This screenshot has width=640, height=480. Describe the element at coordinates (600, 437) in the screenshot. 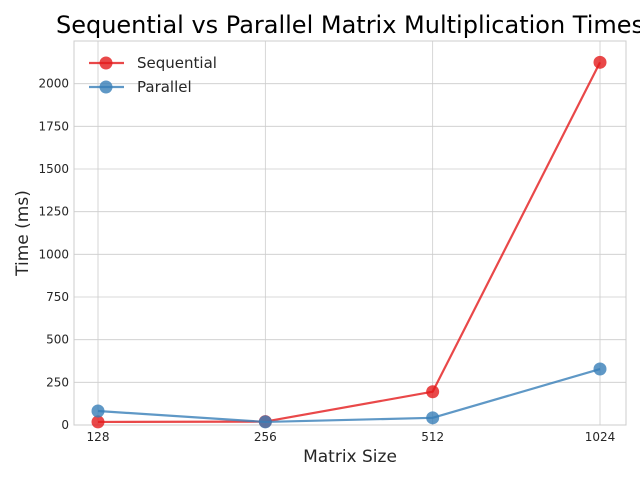

I see `x-tick-label: 1024` at that location.